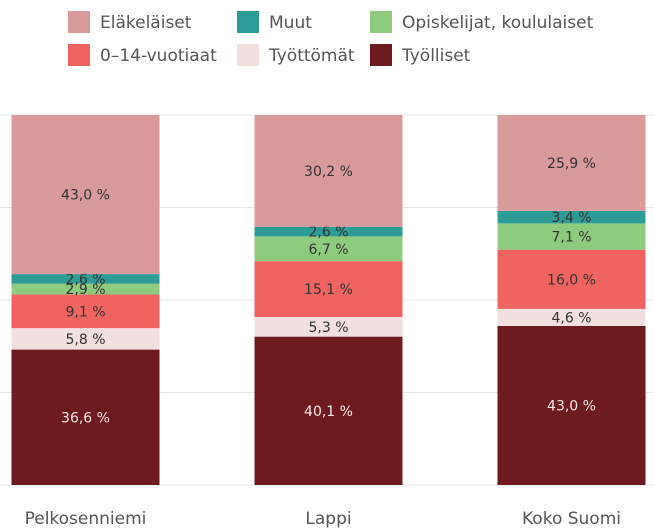  I want to click on legend-label: Muut, so click(290, 23).